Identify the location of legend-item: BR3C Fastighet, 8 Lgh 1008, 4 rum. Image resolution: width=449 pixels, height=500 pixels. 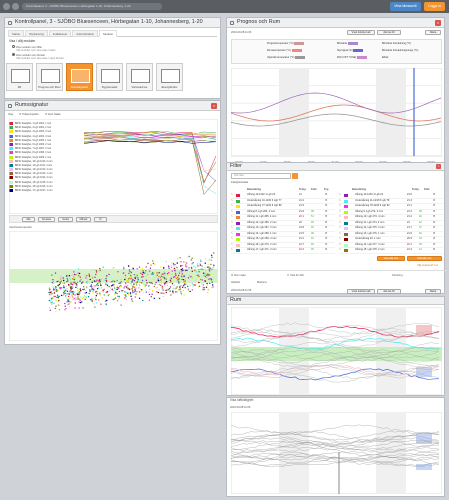
(44, 153).